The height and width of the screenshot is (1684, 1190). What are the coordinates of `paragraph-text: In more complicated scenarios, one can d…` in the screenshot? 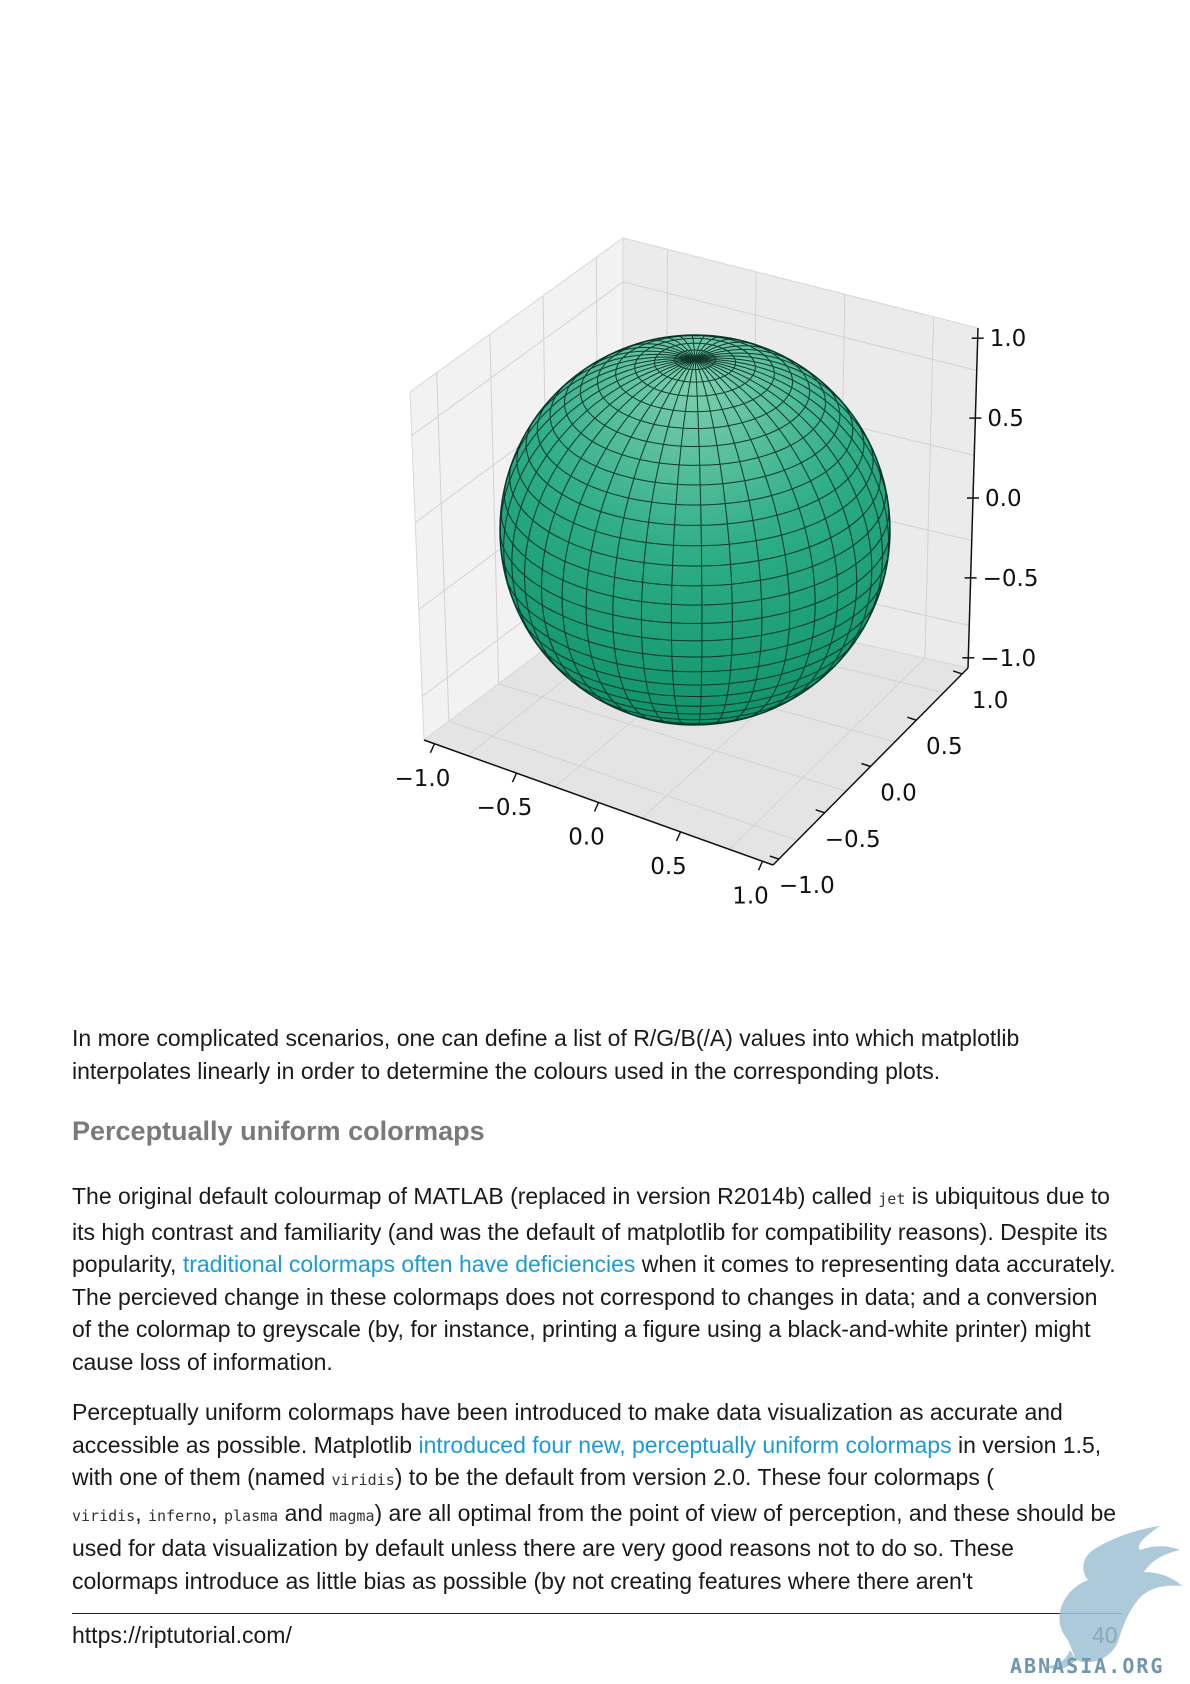 It's located at (546, 1054).